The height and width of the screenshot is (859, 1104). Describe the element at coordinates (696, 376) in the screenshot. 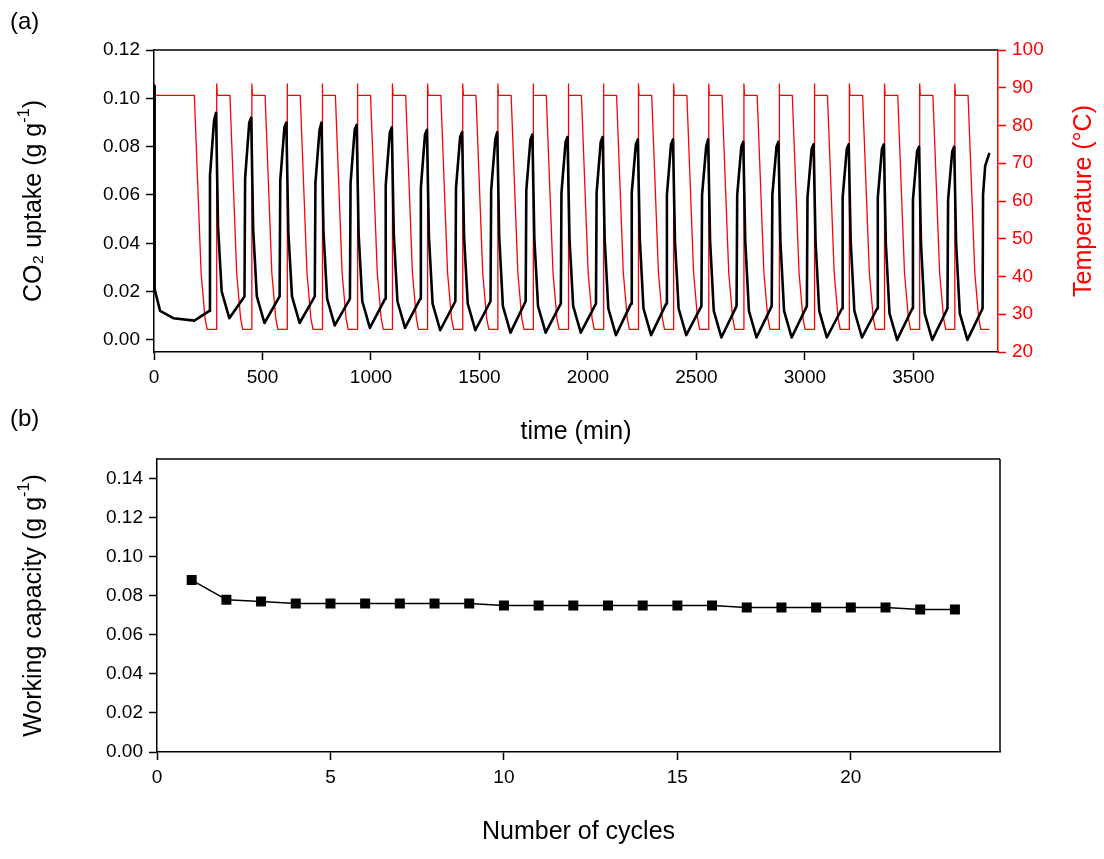

I see `x-tick-label: 2500` at that location.